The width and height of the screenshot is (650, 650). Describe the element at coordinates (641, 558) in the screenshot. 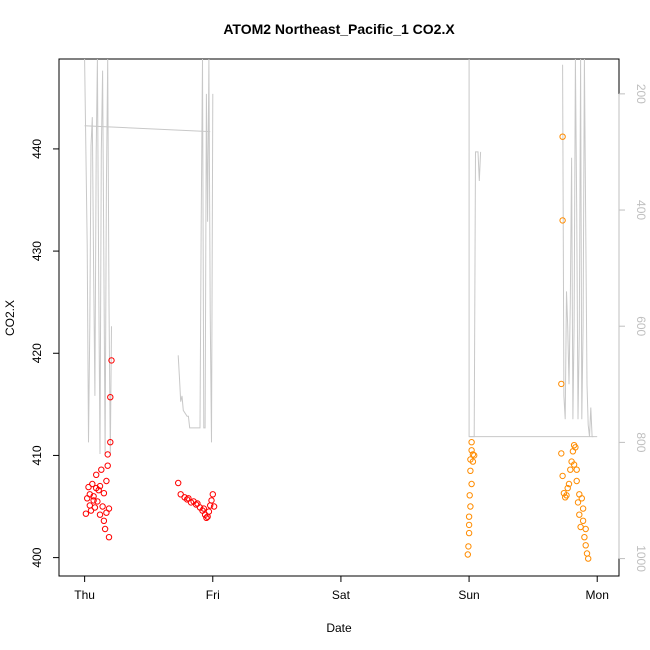

I see `y2-tick-label-4: 1000` at that location.